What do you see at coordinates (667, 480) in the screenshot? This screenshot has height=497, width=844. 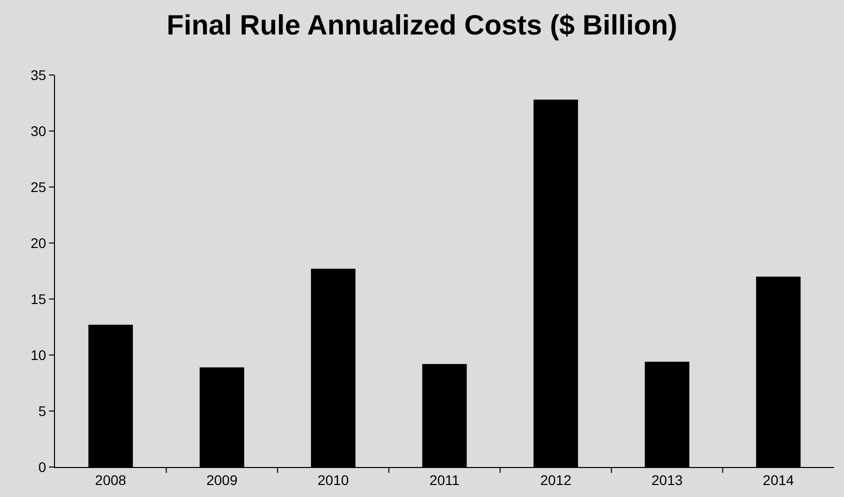 I see `x-tick-label: 2013` at bounding box center [667, 480].